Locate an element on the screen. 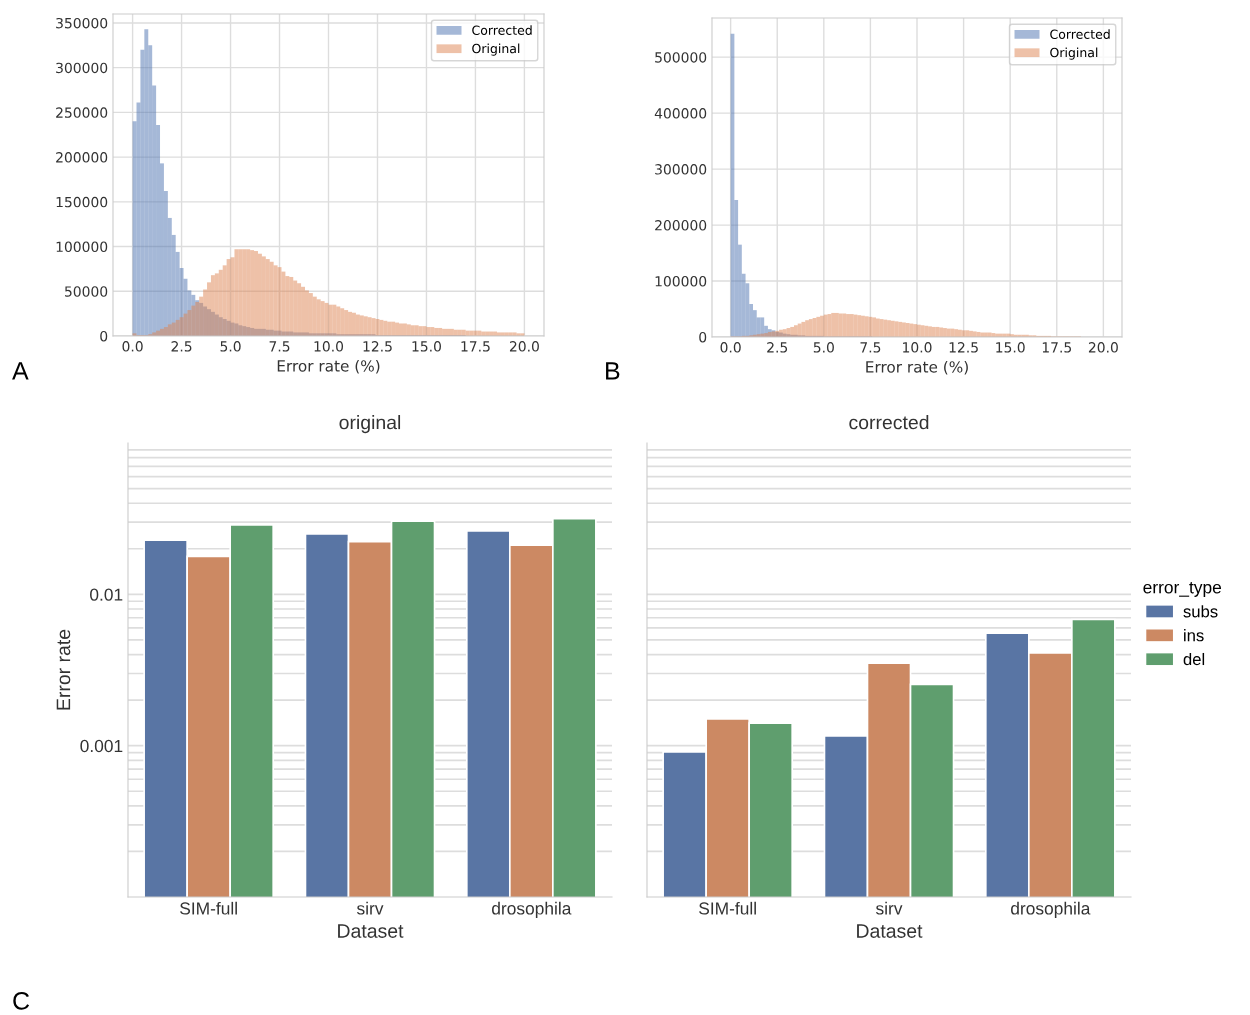 Image resolution: width=1250 pixels, height=1015 pixels. chart-title: corrected is located at coordinates (889, 422).